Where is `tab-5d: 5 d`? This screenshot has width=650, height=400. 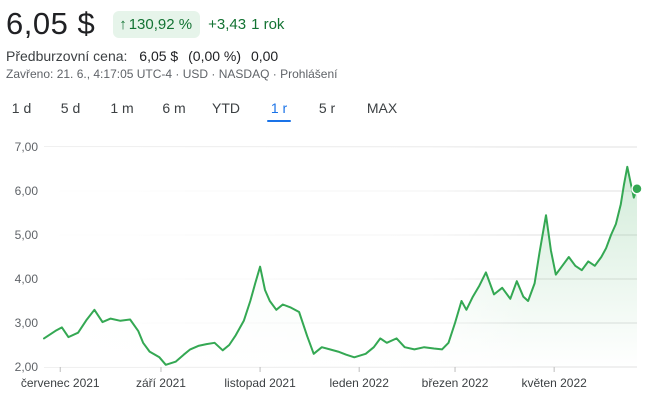
tab-5d: 5 d is located at coordinates (70, 108).